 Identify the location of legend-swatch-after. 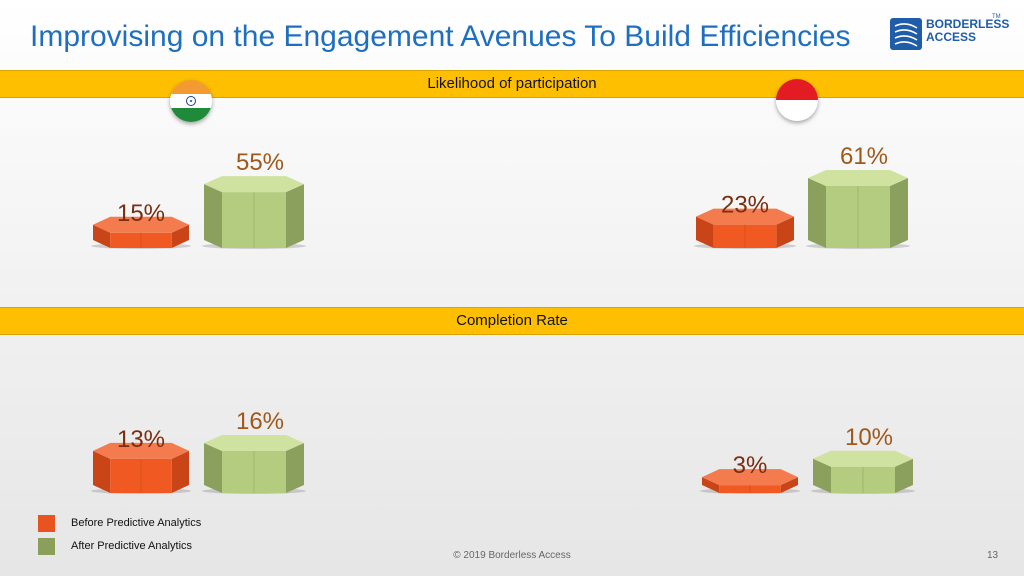
(46, 546).